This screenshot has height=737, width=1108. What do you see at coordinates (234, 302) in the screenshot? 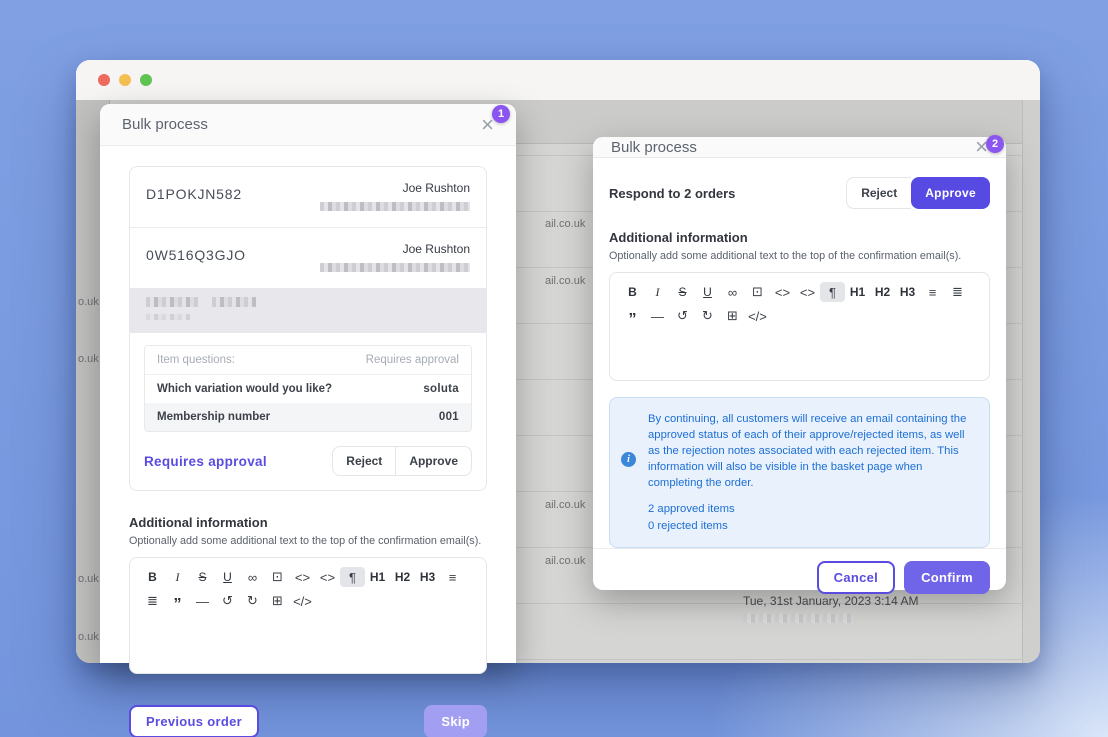
I see `redacted-item-name` at bounding box center [234, 302].